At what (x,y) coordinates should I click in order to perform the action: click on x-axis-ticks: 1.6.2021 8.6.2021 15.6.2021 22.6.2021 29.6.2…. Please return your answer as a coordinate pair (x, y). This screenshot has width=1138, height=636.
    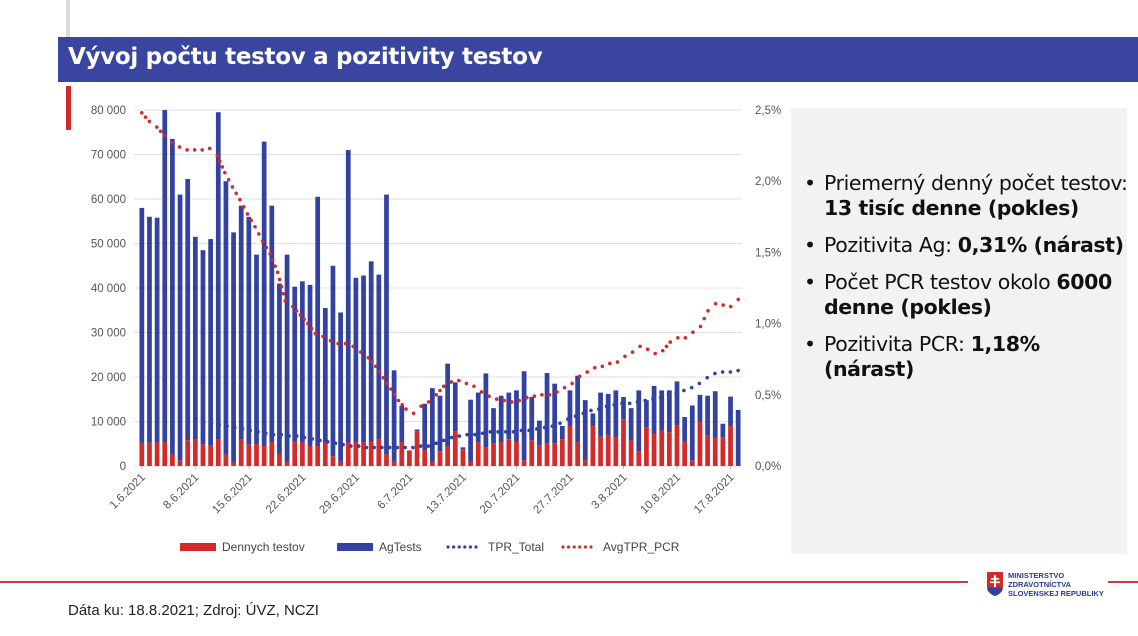
    Looking at the image, I should click on (422, 491).